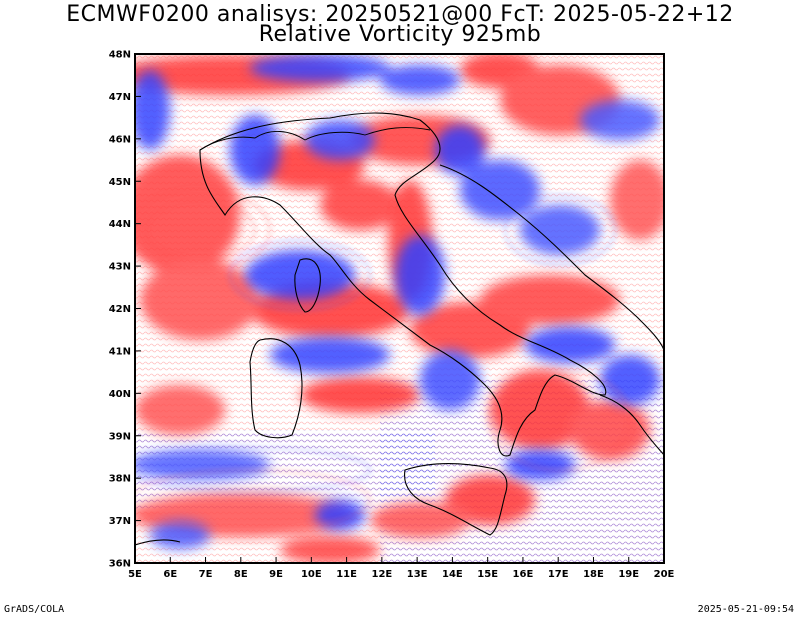  Describe the element at coordinates (170, 574) in the screenshot. I see `lon-tick-label: 6E` at that location.